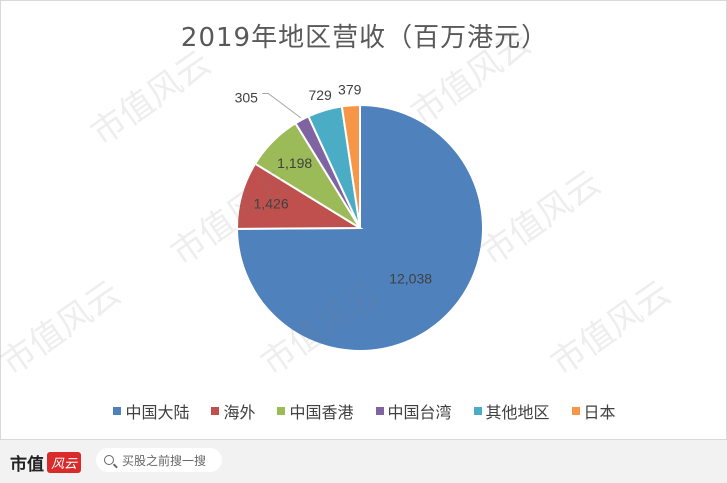 The height and width of the screenshot is (483, 727). Describe the element at coordinates (419, 412) in the screenshot. I see `legend-label-3: 中国台湾` at that location.